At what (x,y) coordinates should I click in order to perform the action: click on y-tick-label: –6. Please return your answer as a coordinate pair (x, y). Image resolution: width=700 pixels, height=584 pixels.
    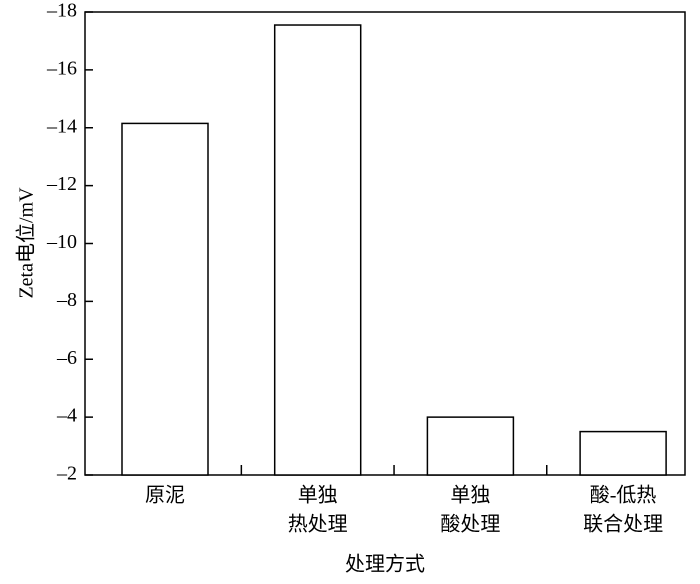
    Looking at the image, I should click on (66, 358).